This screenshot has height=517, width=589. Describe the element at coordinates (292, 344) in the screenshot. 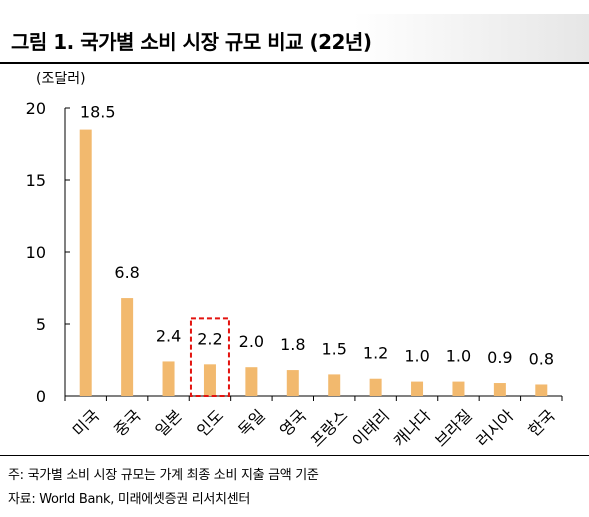

I see `bar-value-label: 1.8` at that location.